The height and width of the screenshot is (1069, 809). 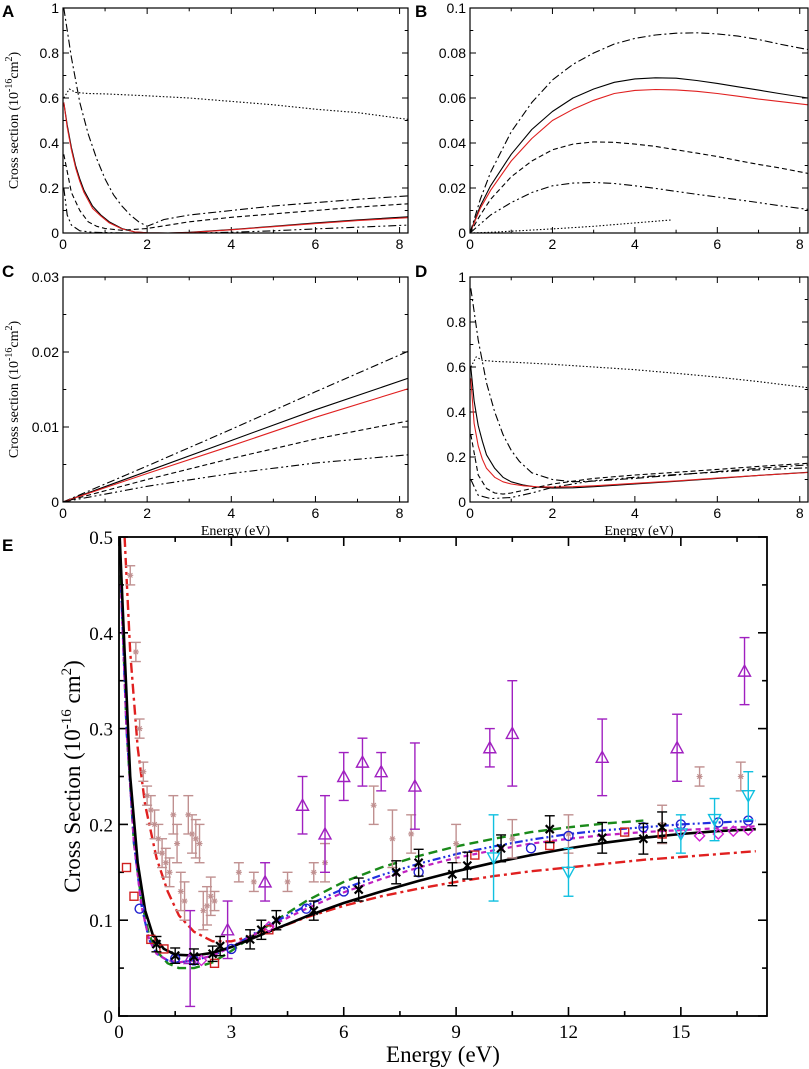 I want to click on y-axis-label-superscript: 2, so click(x=67, y=672).